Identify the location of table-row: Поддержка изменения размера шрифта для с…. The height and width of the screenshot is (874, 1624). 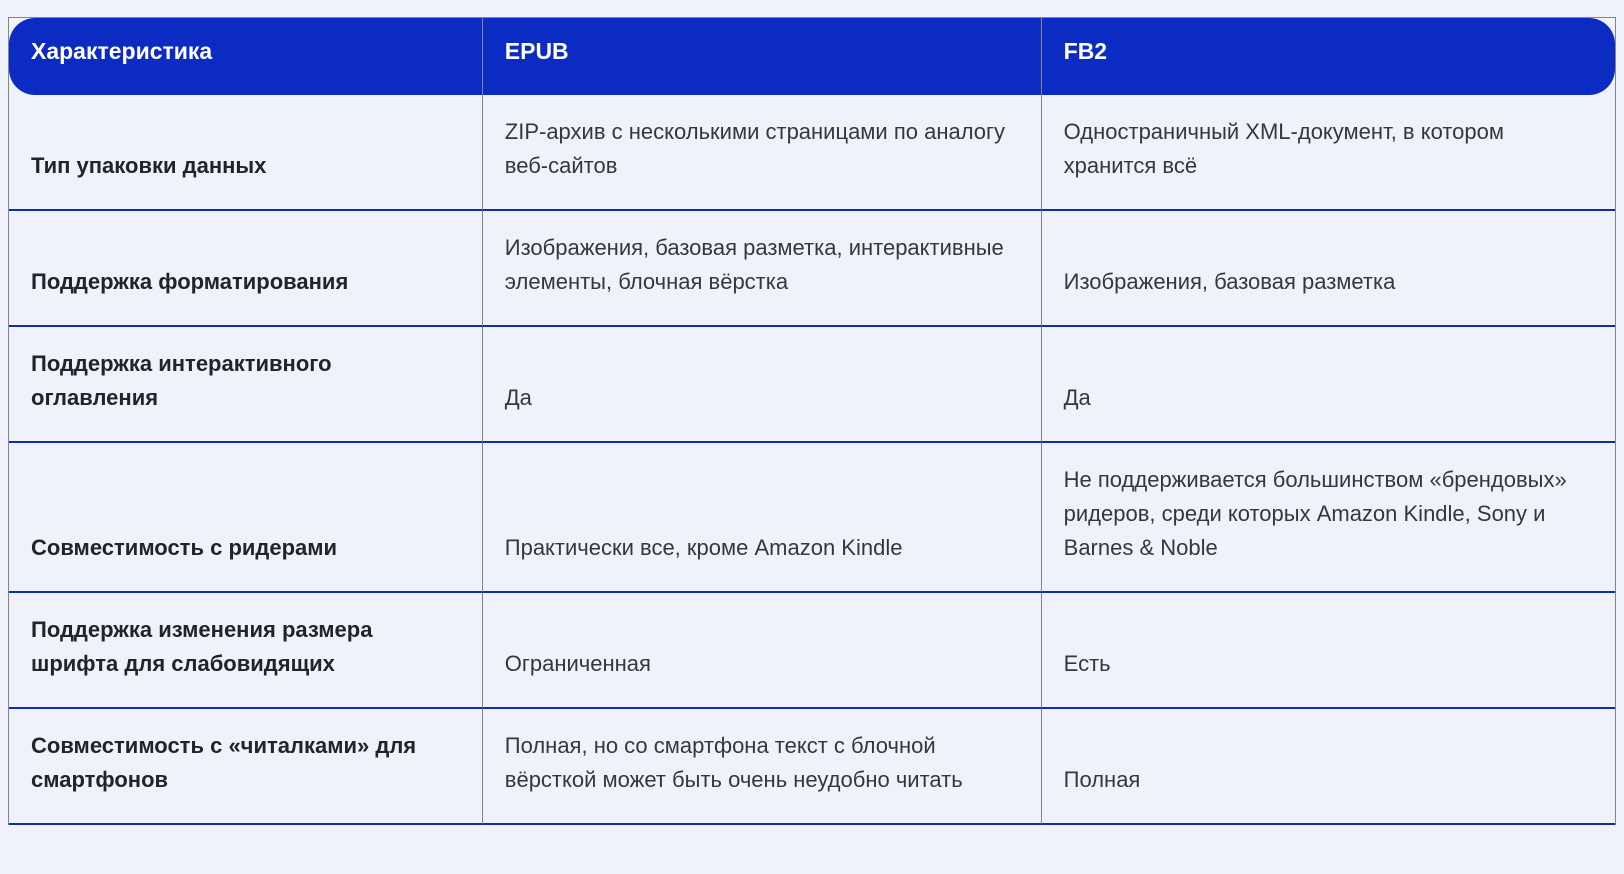
(812, 651).